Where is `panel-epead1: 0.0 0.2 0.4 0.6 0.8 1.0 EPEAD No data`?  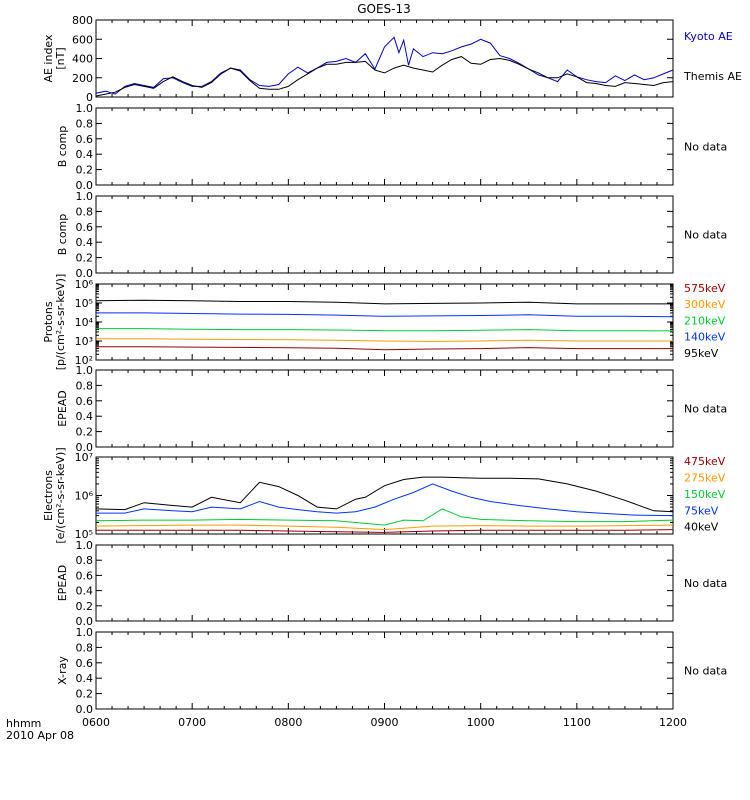
panel-epead1: 0.0 0.2 0.4 0.6 0.8 1.0 EPEAD No data is located at coordinates (391, 409).